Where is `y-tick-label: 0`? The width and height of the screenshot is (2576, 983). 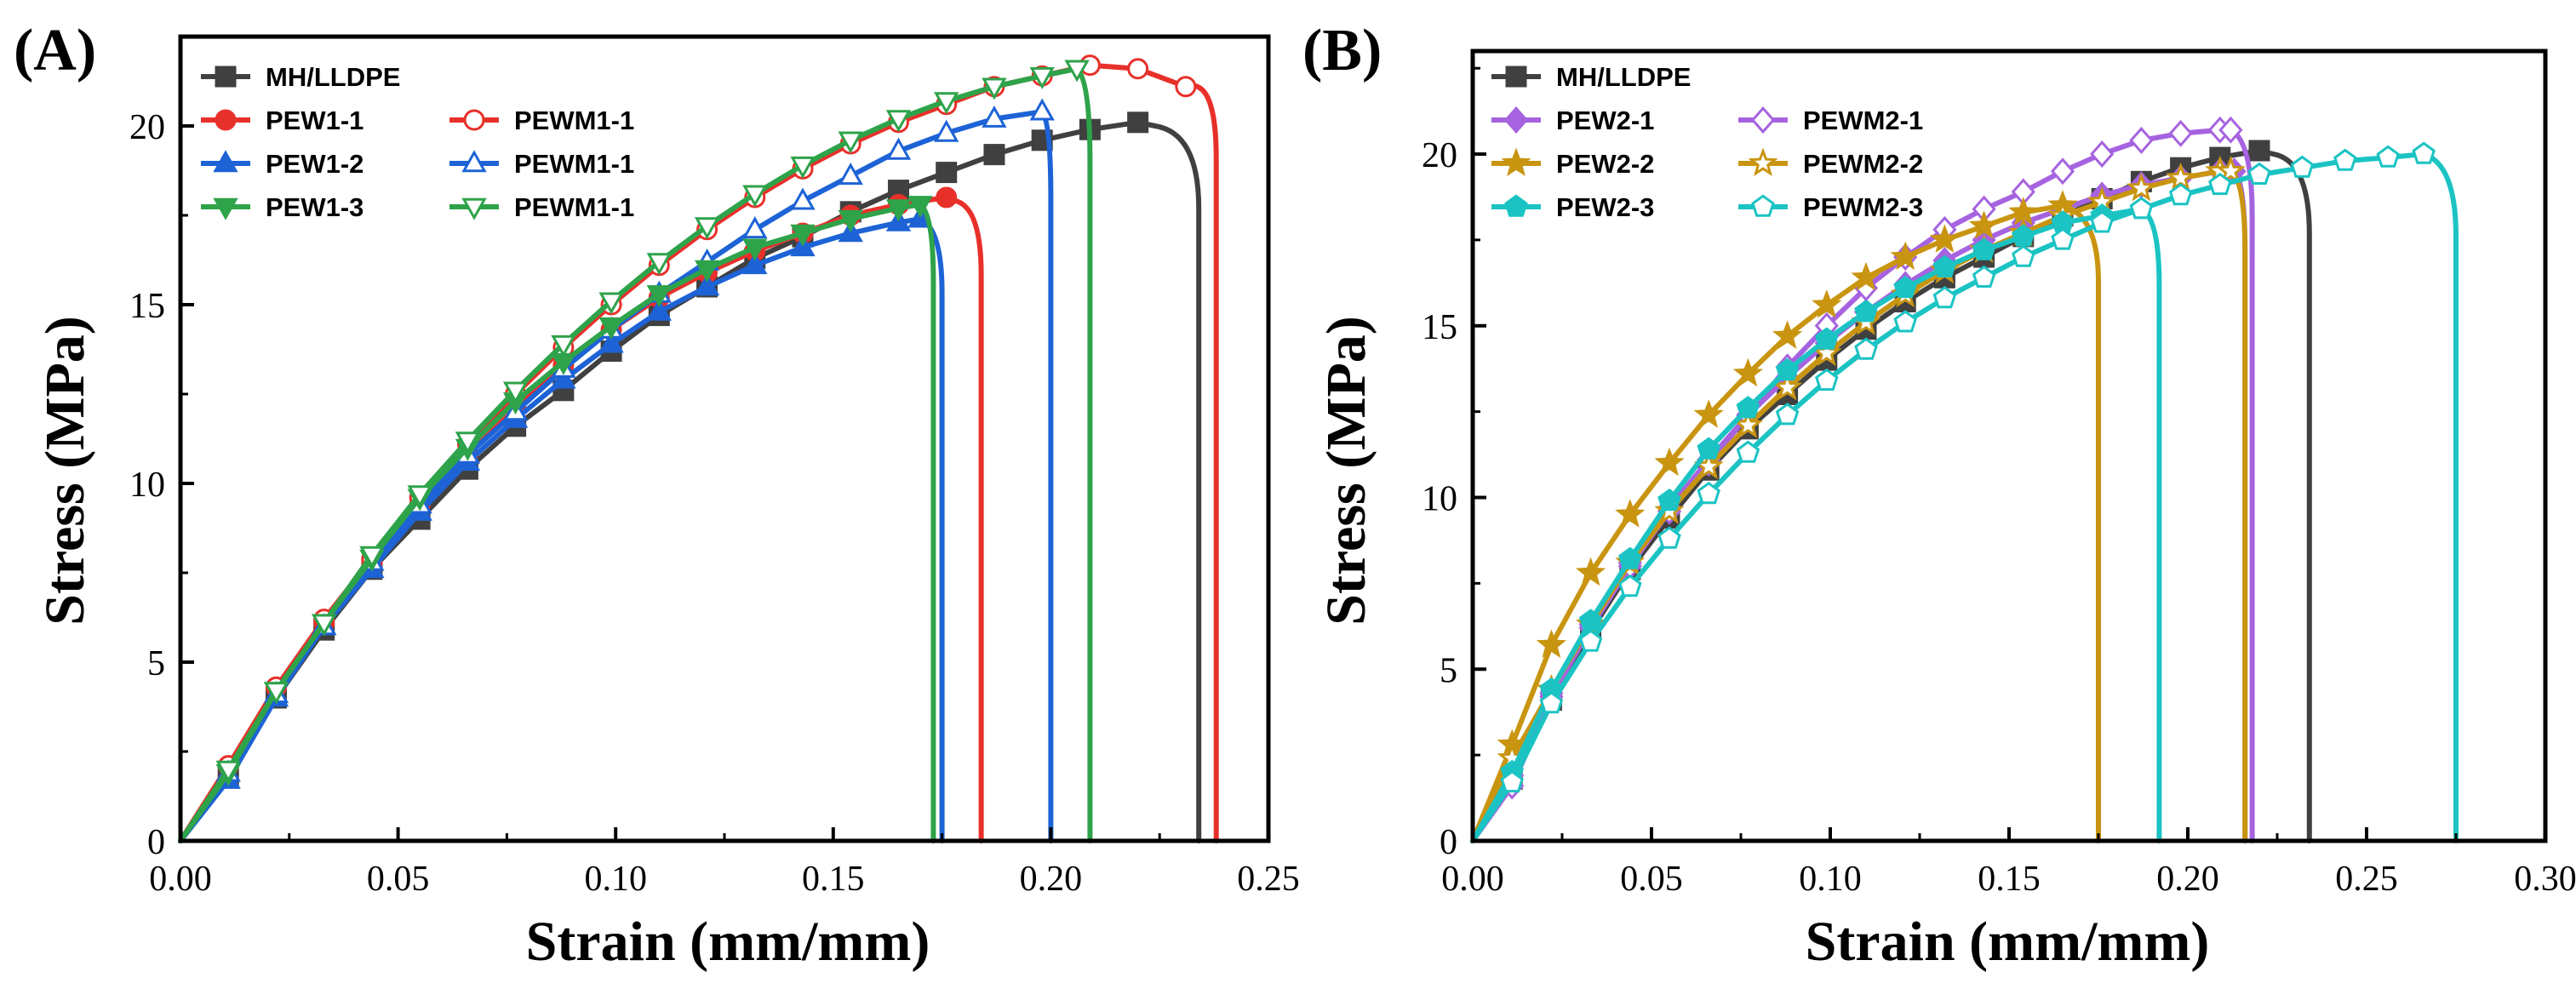 y-tick-label: 0 is located at coordinates (1449, 843).